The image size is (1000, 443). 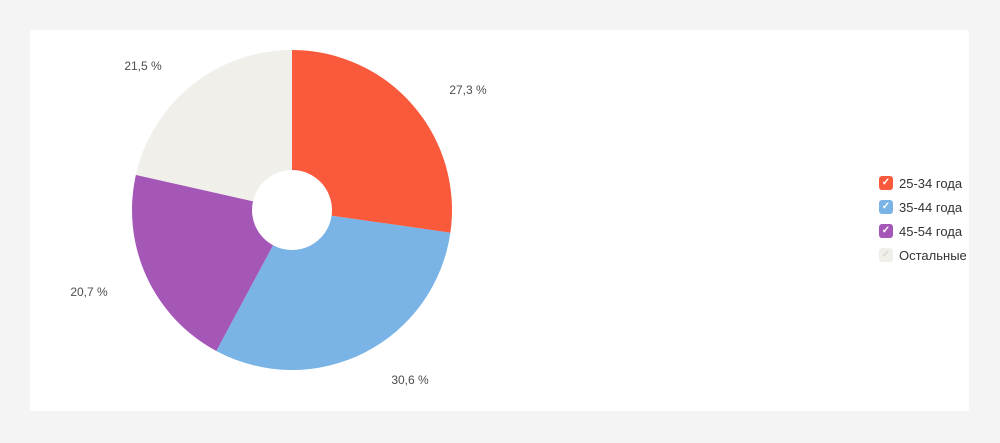 What do you see at coordinates (143, 66) in the screenshot?
I see `slice-percent-label-3: 21,5 %` at bounding box center [143, 66].